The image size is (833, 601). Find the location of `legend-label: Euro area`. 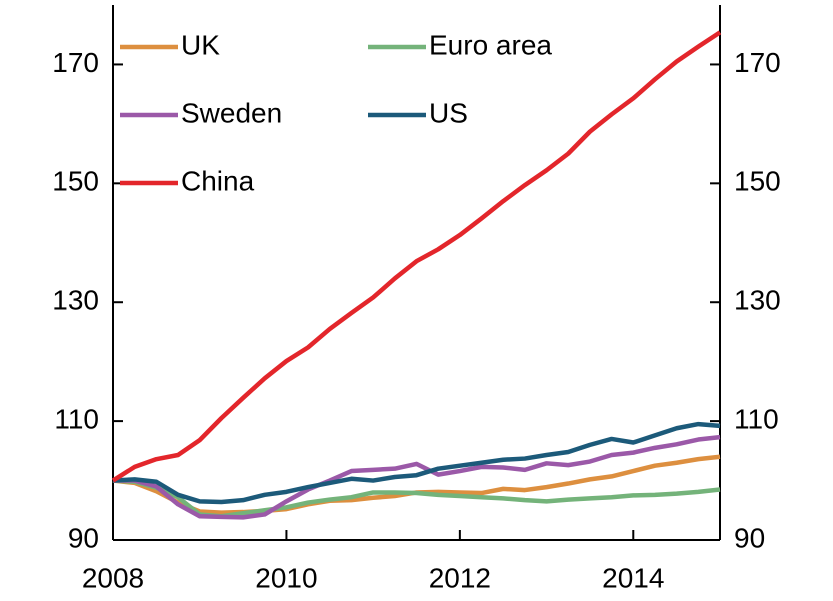

legend-label: Euro area is located at coordinates (490, 44).